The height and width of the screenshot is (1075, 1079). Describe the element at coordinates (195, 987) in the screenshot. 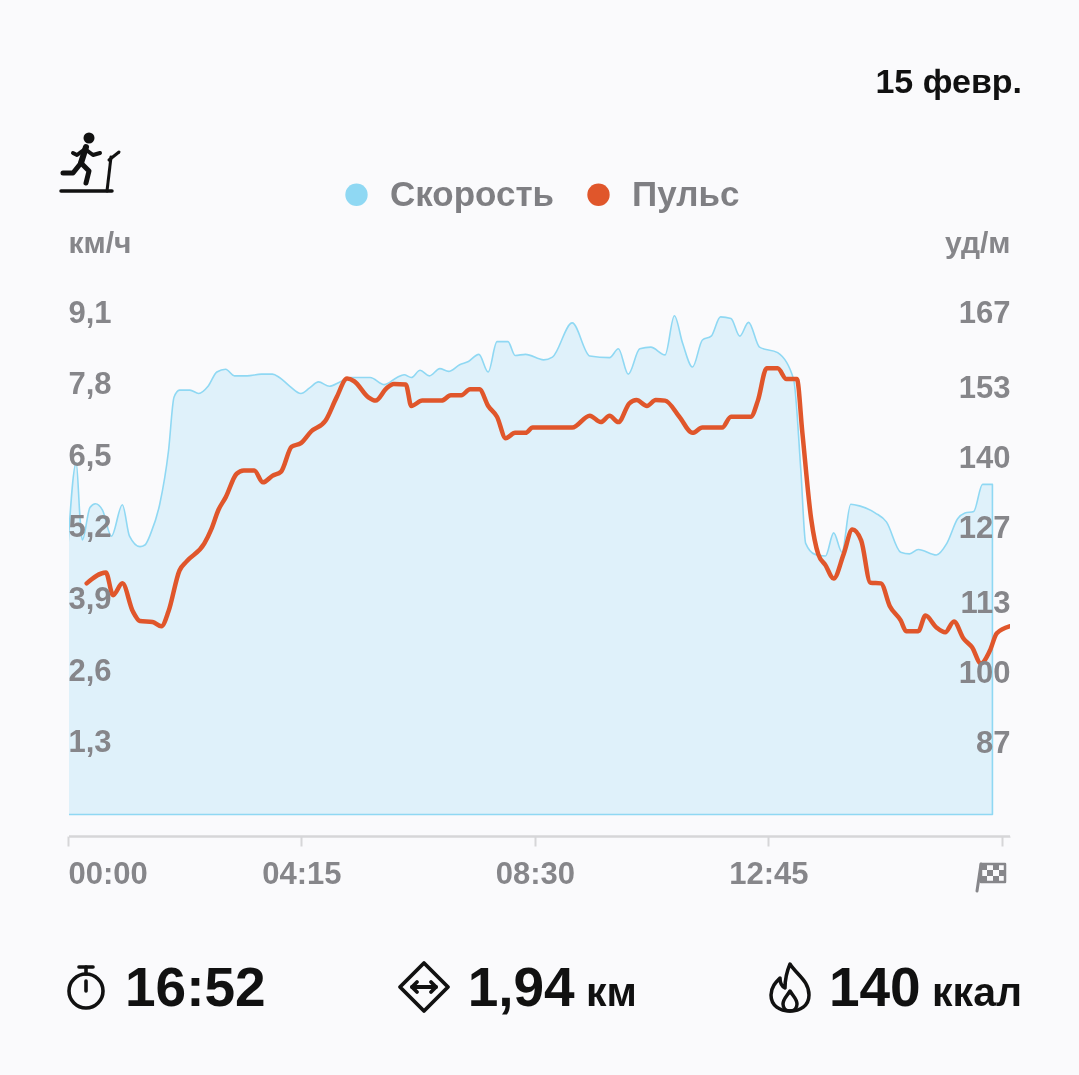

I see `text: 16:52` at that location.